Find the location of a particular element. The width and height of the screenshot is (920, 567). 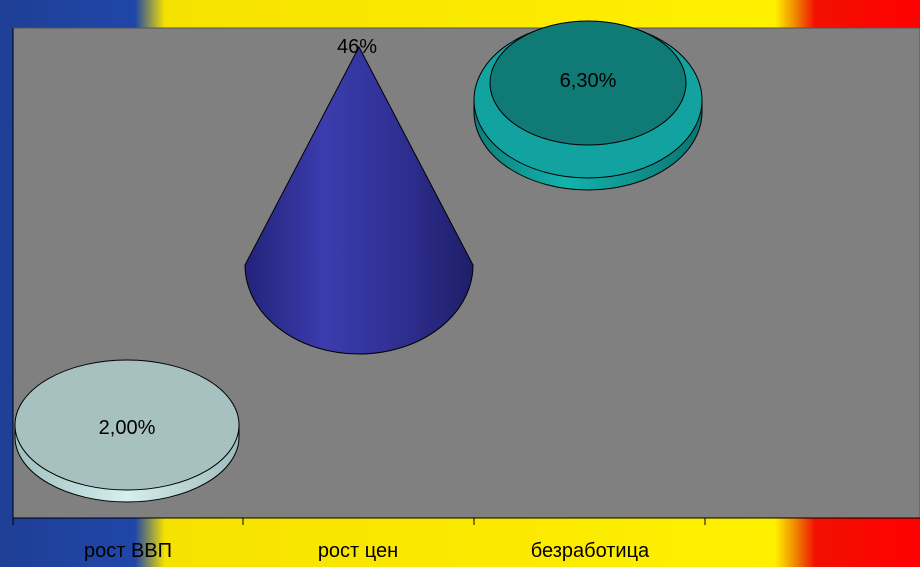

category-labels: рост ВВП рост цен безработица is located at coordinates (367, 551).